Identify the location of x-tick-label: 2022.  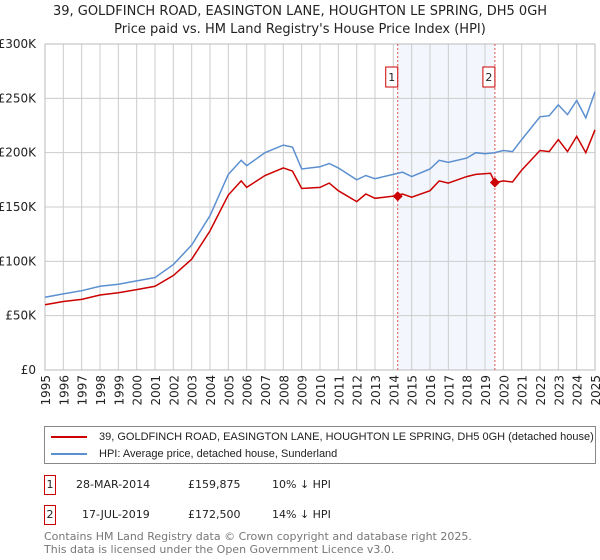
(541, 390).